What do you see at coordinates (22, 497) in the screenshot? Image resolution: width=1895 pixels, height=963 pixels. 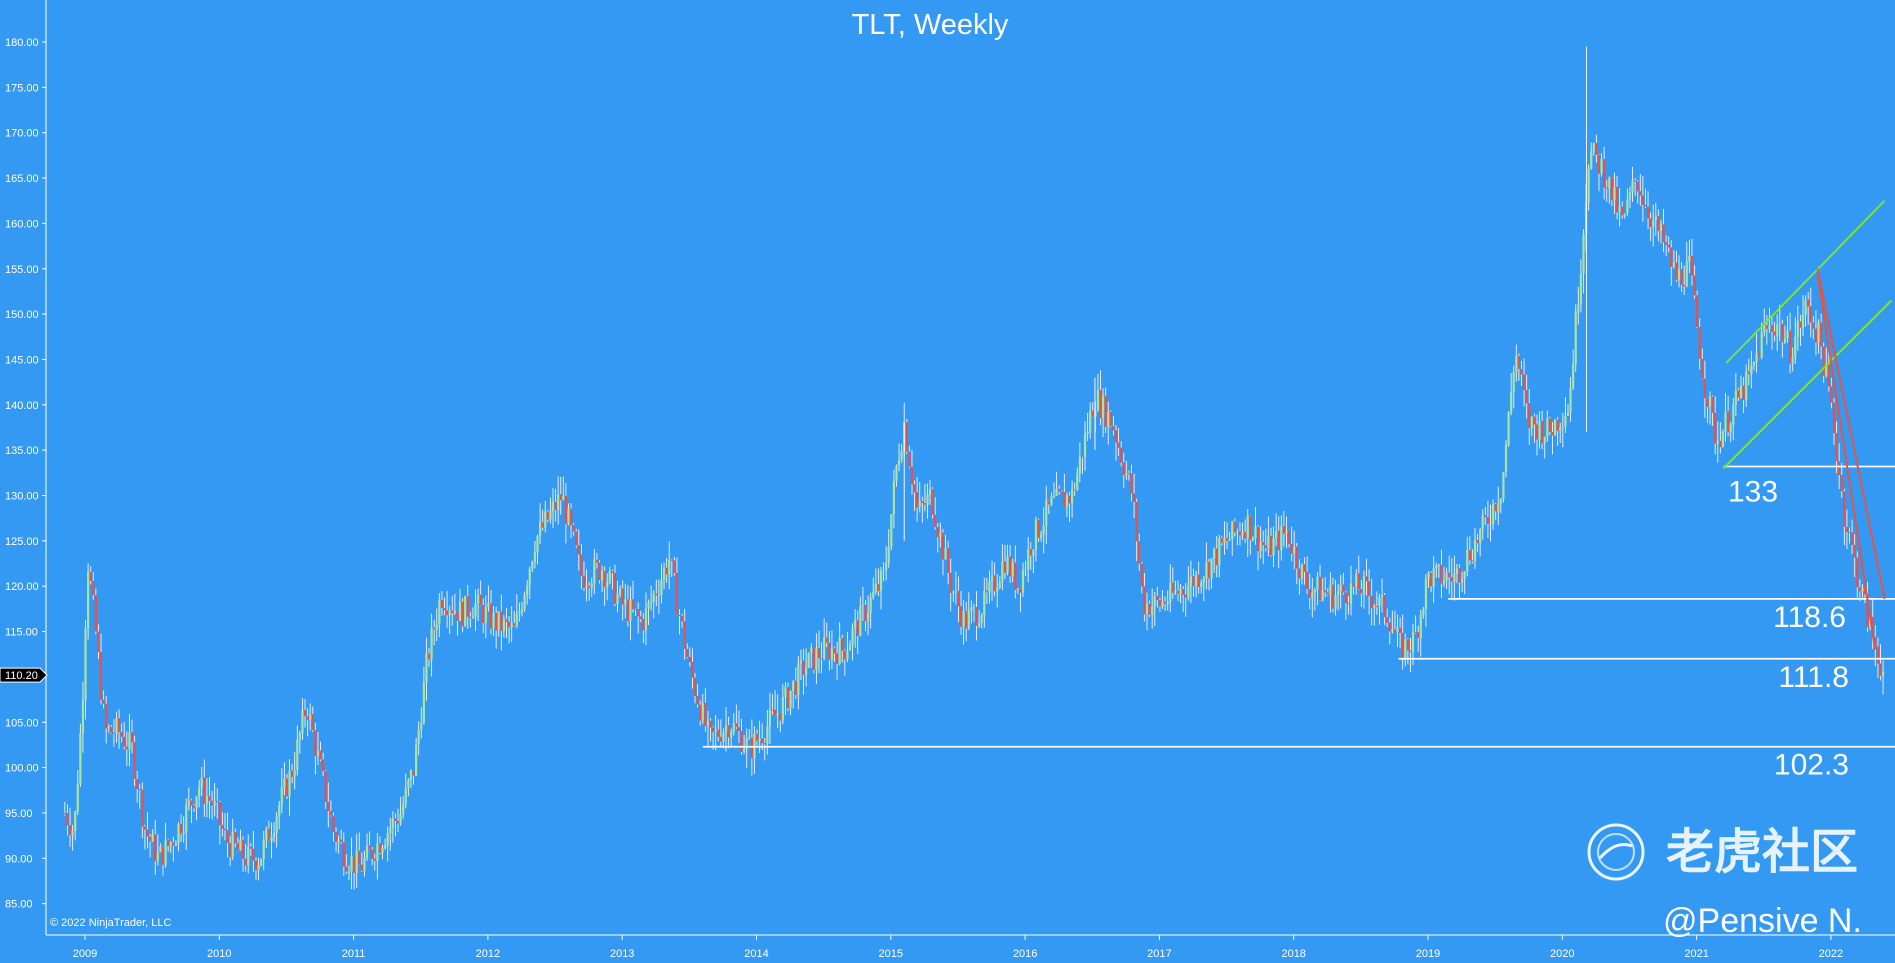 I see `y-tick-label: 130.00` at bounding box center [22, 497].